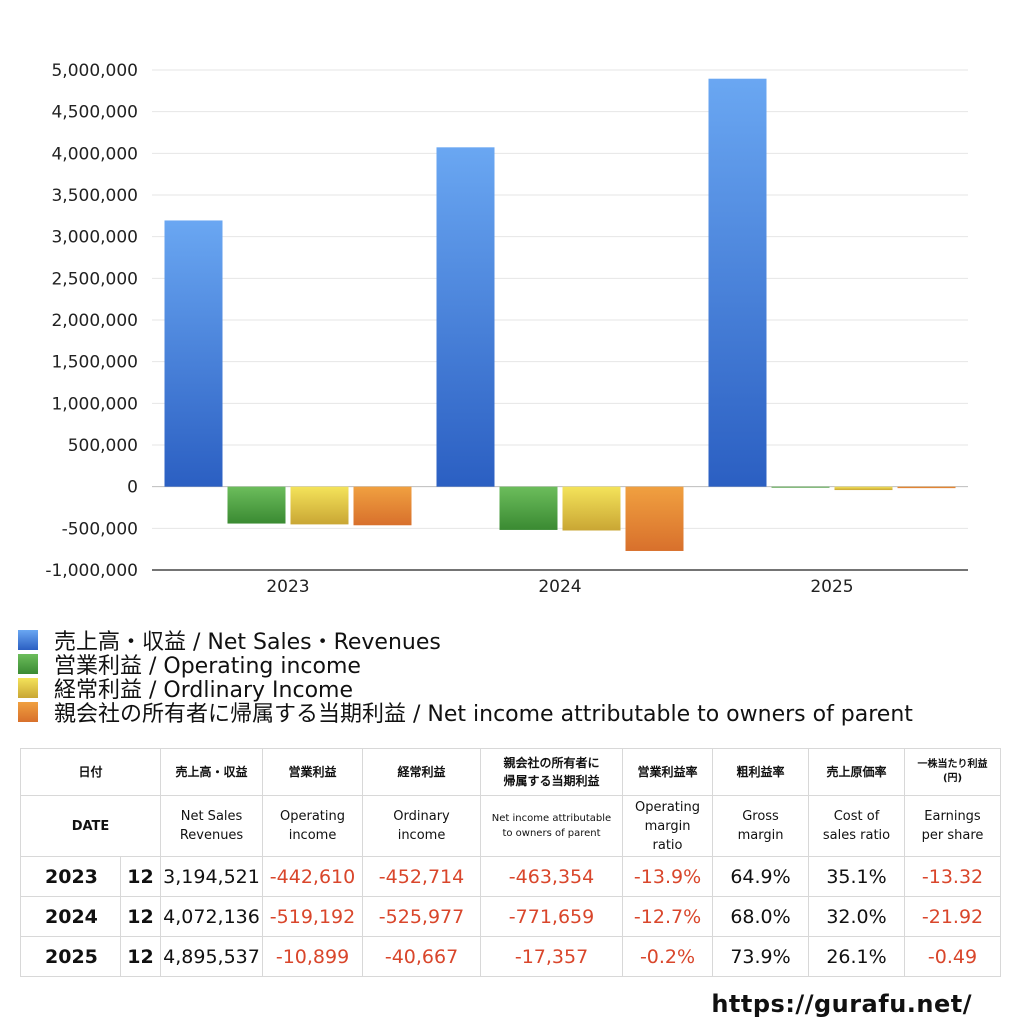 This screenshot has width=1024, height=1024. I want to click on header-cost-ratio-en: Cost of sales ratio, so click(857, 826).